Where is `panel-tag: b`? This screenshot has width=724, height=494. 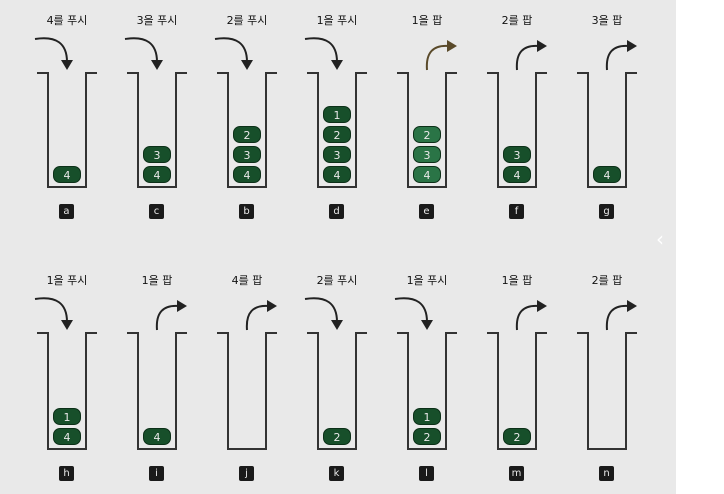 panel-tag: b is located at coordinates (246, 211).